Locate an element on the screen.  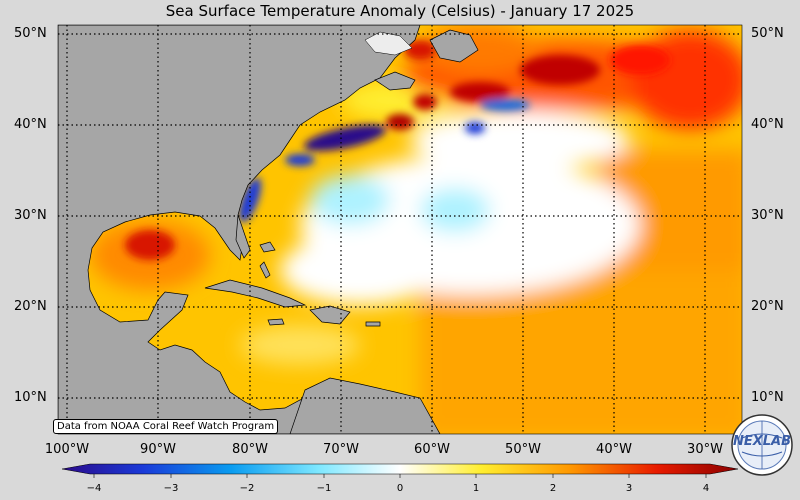
lat-label-right: 40°N is located at coordinates (767, 124).